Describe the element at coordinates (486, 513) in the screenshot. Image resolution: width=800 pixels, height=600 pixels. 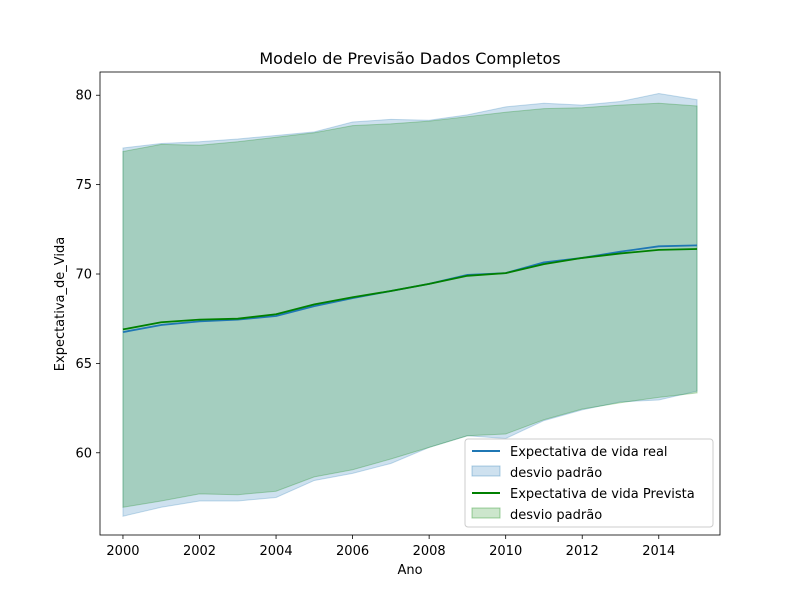
I see `legend-swatch-predicted-band` at that location.